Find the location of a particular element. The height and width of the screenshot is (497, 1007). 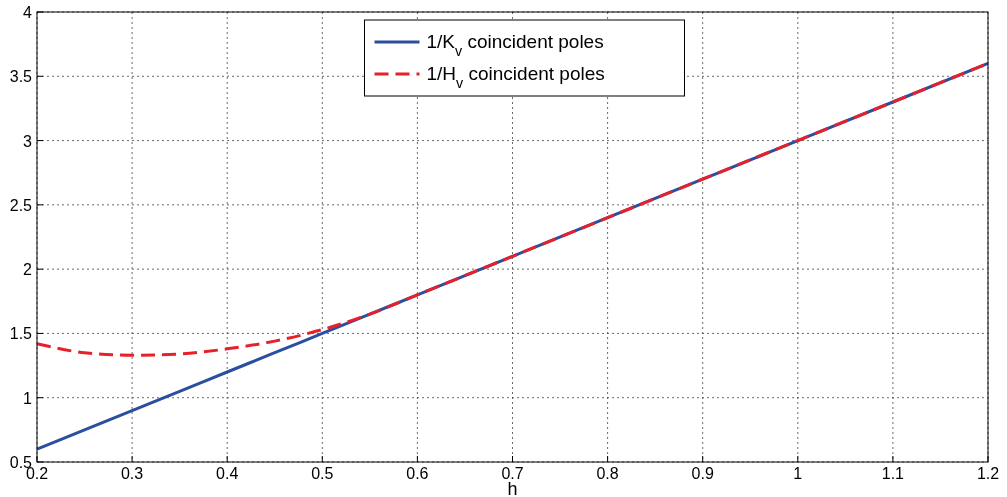

y-tick-label: 3 is located at coordinates (28, 141).